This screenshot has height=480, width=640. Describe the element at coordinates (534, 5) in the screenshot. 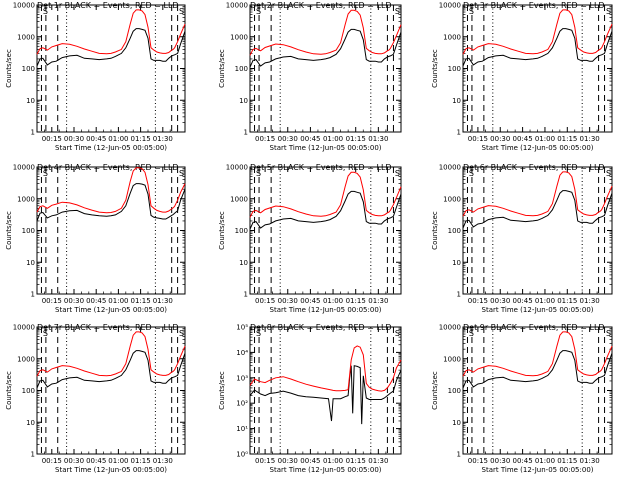

I see `panel-title: Det 3r BLACK = Events, RED = LLD` at that location.